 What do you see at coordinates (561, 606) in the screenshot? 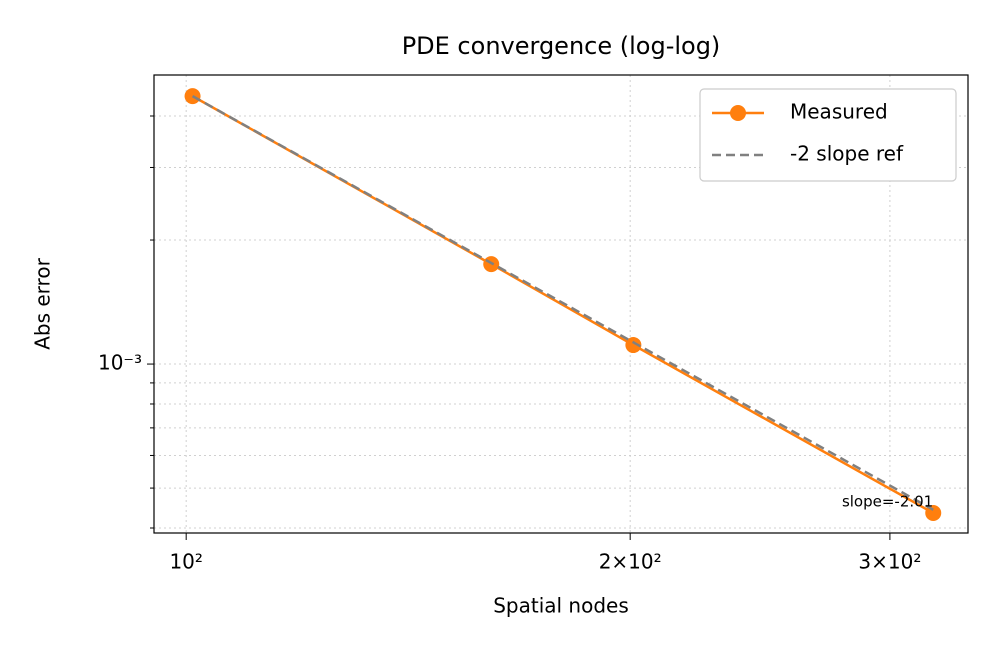
I see `x-axis-label: Spatial nodes` at bounding box center [561, 606].